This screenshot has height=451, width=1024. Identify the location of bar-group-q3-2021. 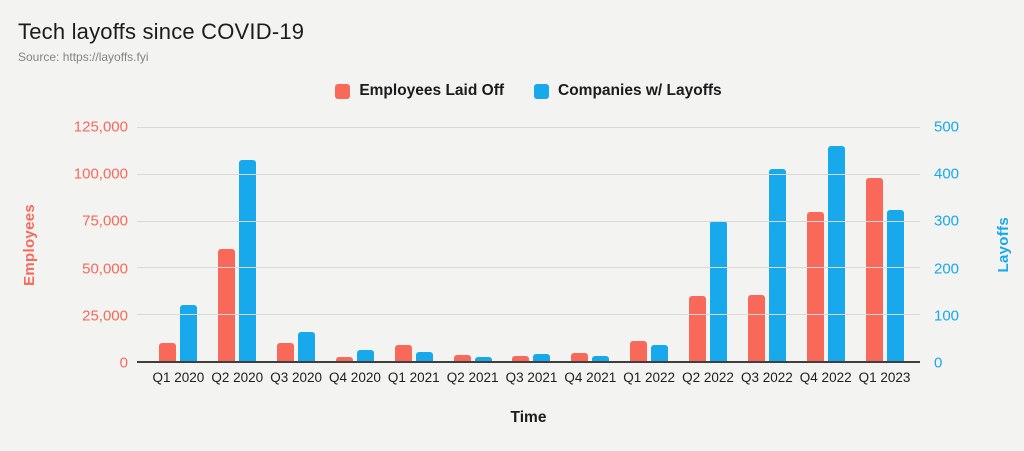
(531, 244).